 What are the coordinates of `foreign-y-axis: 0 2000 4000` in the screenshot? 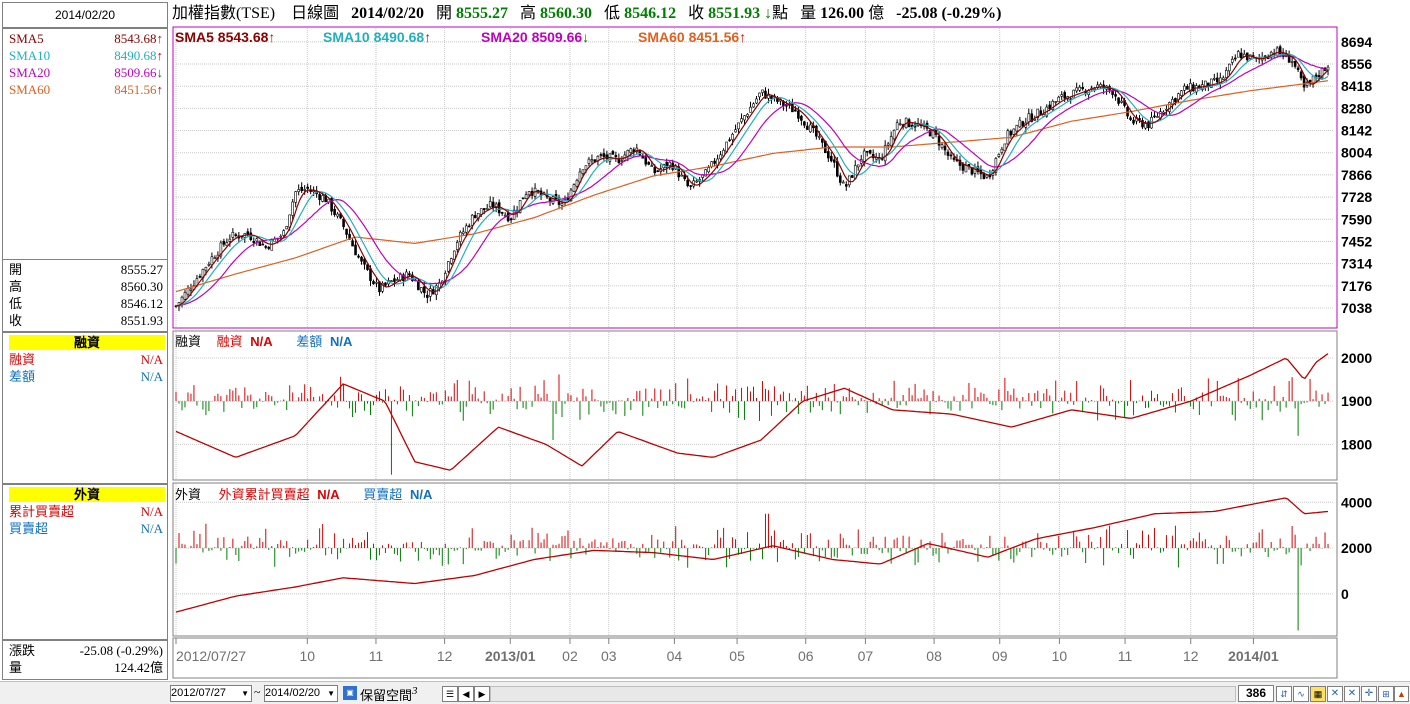 It's located at (1356, 548).